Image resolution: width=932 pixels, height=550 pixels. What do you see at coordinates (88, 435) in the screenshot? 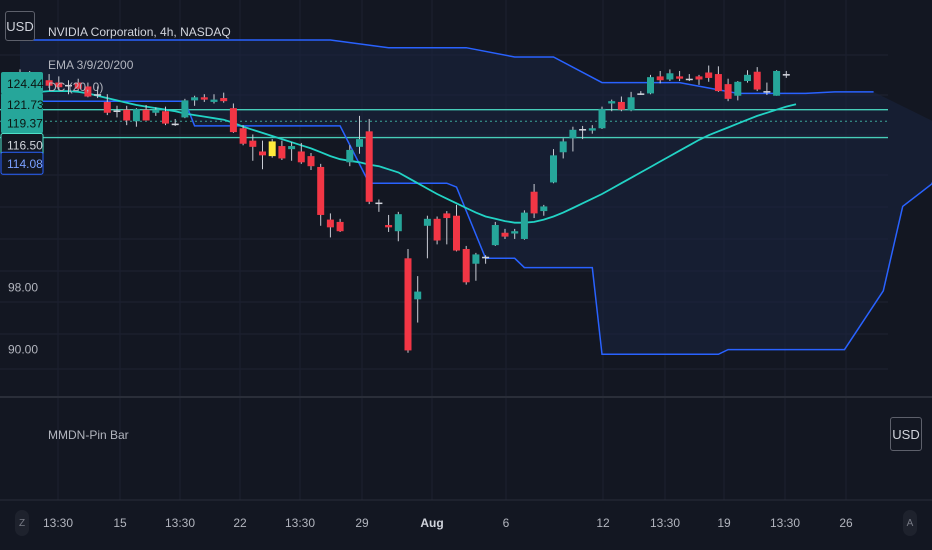
I see `lower-pane-indicator-label: MMDN-Pin Bar` at bounding box center [88, 435].